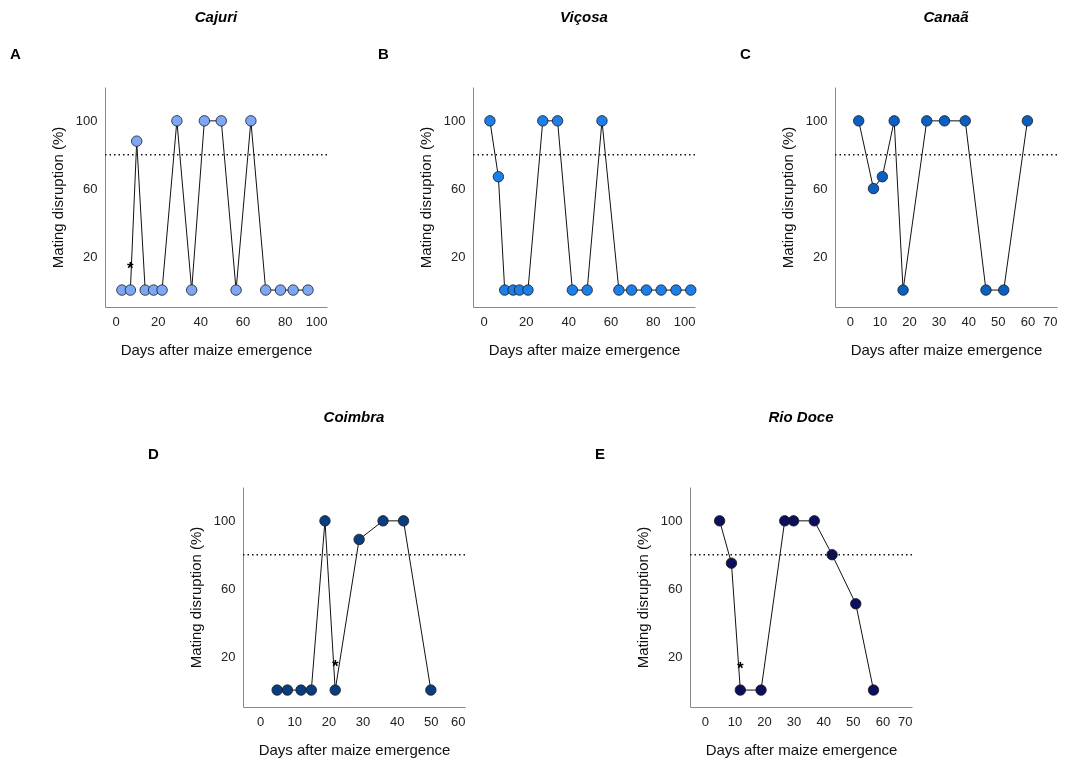  I want to click on chart-title: Coimbra, so click(354, 416).